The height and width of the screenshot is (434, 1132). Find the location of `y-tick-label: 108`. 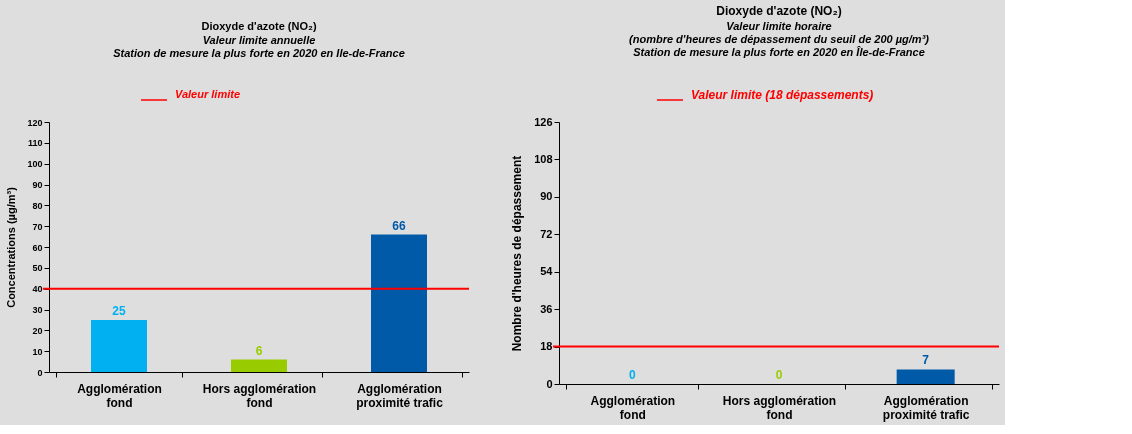

y-tick-label: 108 is located at coordinates (543, 158).